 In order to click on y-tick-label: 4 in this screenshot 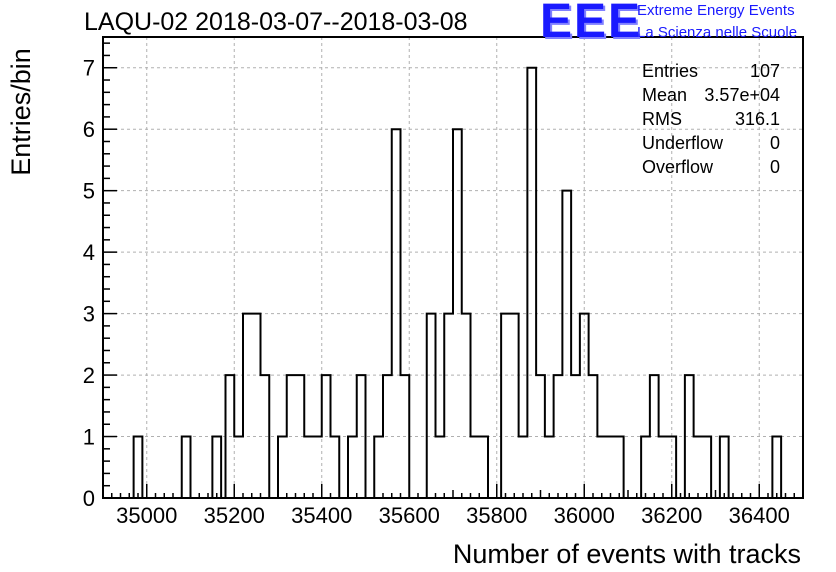, I will do `click(89, 252)`.